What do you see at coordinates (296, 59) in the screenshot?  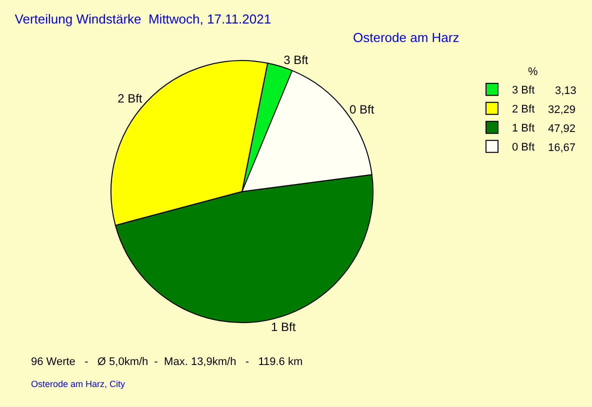 I see `slice-label: 3 Bft` at bounding box center [296, 59].